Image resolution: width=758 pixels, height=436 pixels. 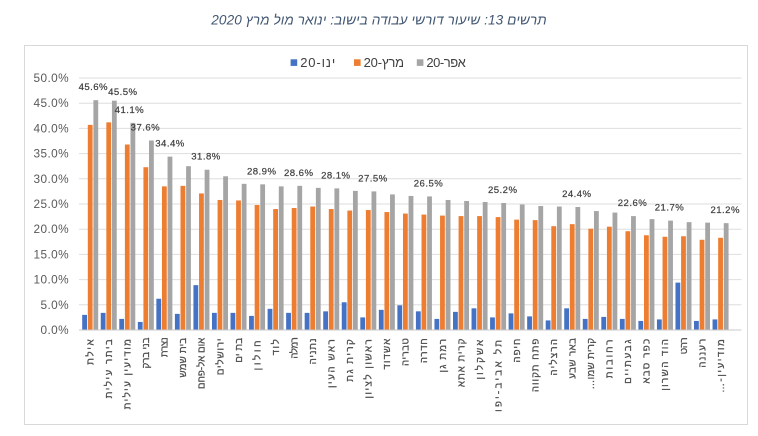 What do you see at coordinates (146, 352) in the screenshot?
I see `svg-text: בני ברק` at bounding box center [146, 352].